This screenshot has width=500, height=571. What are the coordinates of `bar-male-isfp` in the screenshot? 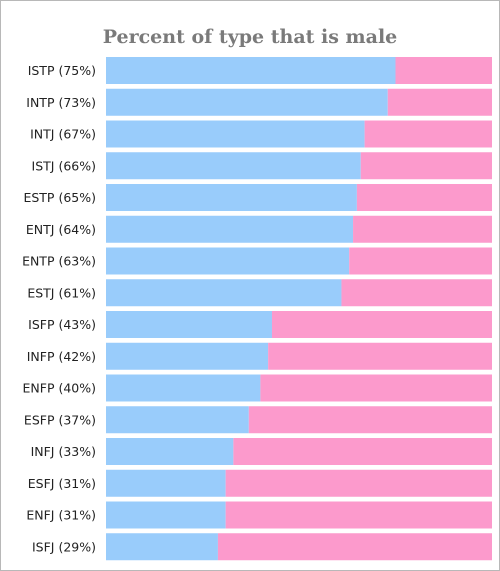 It's located at (189, 324).